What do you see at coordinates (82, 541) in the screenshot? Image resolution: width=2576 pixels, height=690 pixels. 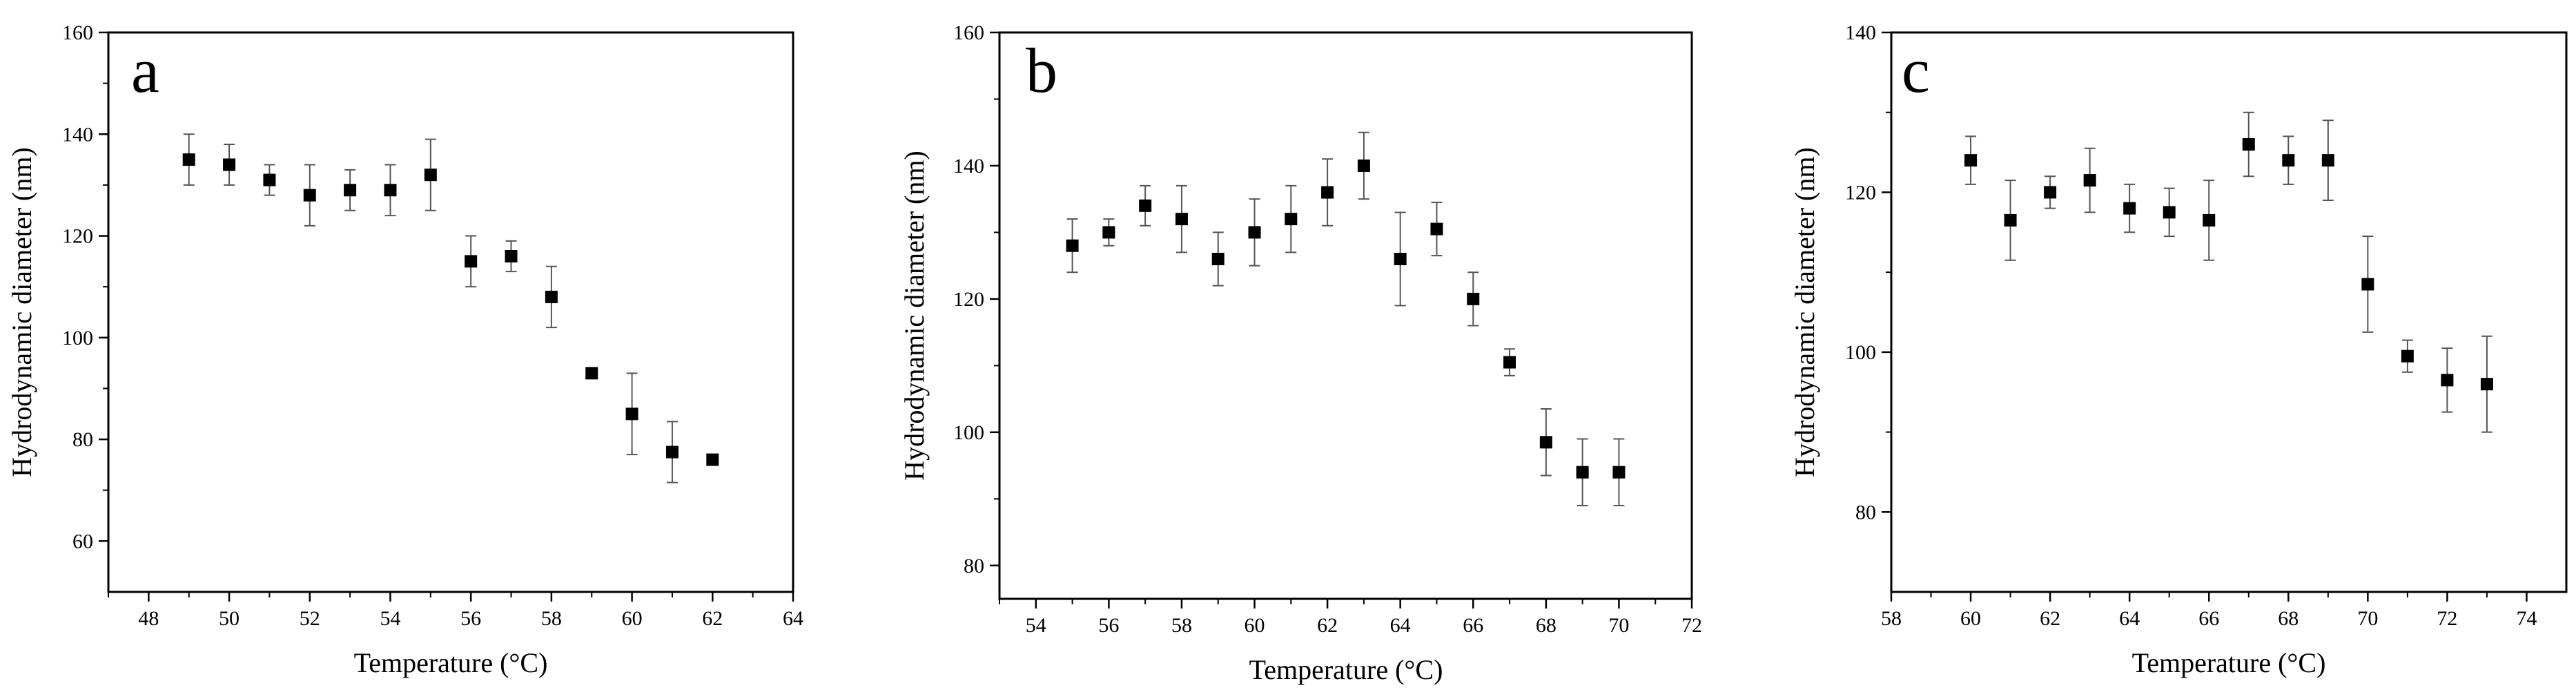 I see `y-tick-label: 60` at bounding box center [82, 541].